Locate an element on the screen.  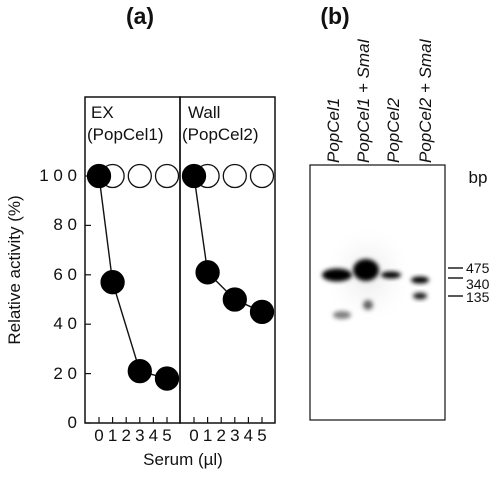
y-tick-label-60: 6 0 is located at coordinates (65, 274).